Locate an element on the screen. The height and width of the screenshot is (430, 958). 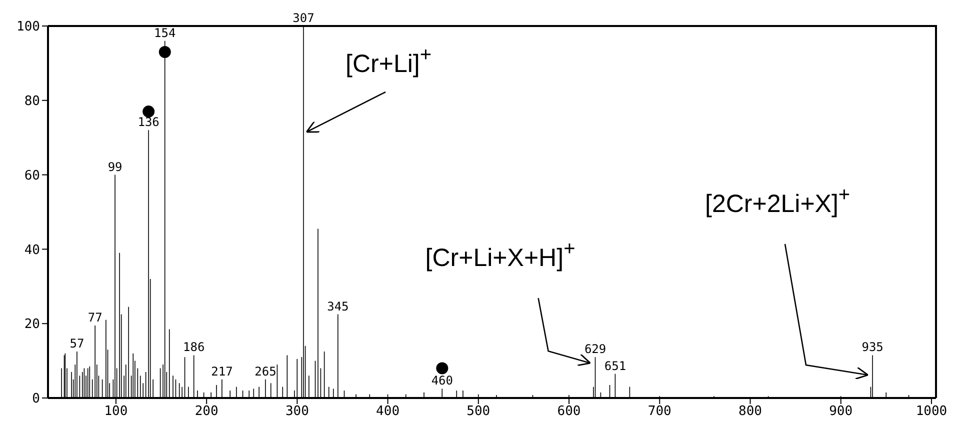
x-tick-label: 800 is located at coordinates (750, 412).